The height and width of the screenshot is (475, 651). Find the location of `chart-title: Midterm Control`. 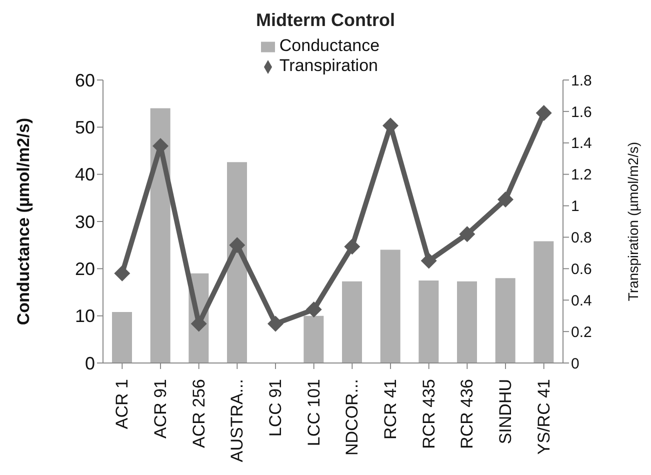

chart-title: Midterm Control is located at coordinates (325, 20).